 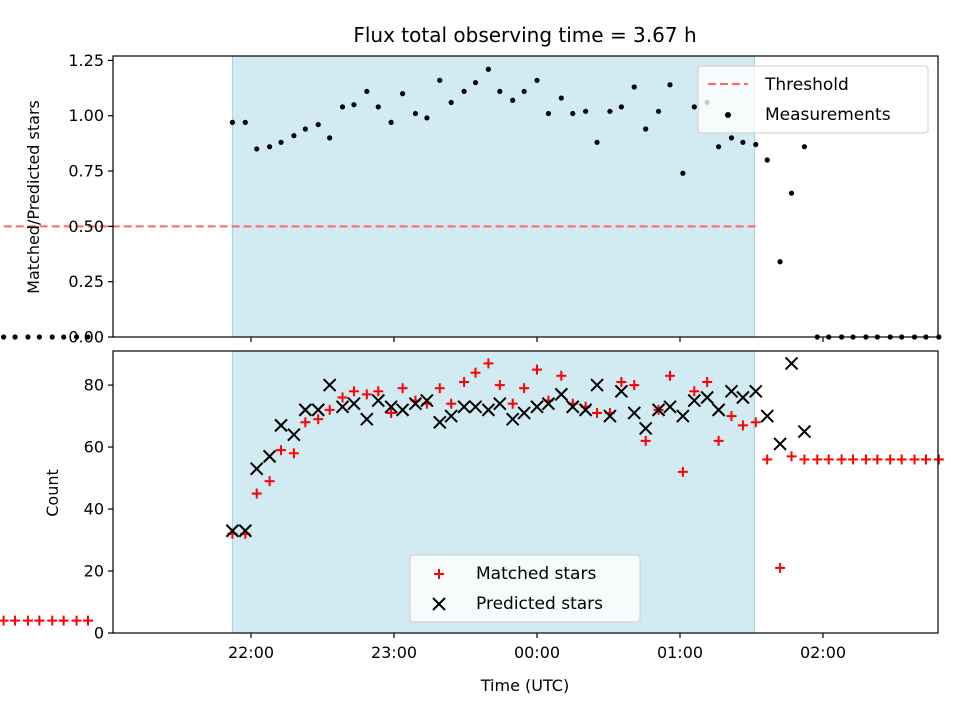 I want to click on bottom-legend: Matched stars Predicted stars, so click(x=525, y=588).